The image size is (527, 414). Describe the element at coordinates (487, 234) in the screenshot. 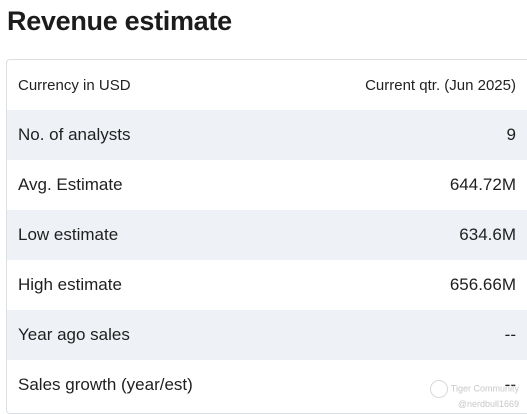

I see `row-value: 634.6M` at that location.